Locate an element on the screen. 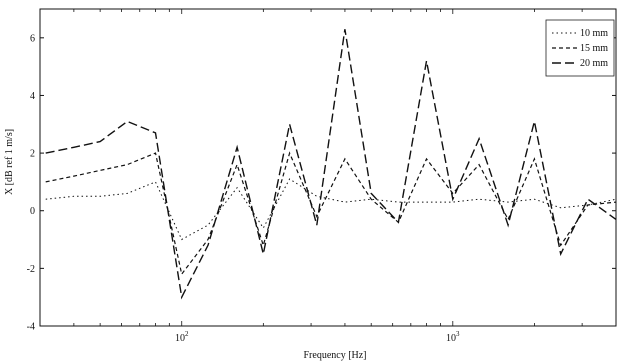 This screenshot has width=621, height=363. x-axis-label: Frequency [Hz] is located at coordinates (334, 355).